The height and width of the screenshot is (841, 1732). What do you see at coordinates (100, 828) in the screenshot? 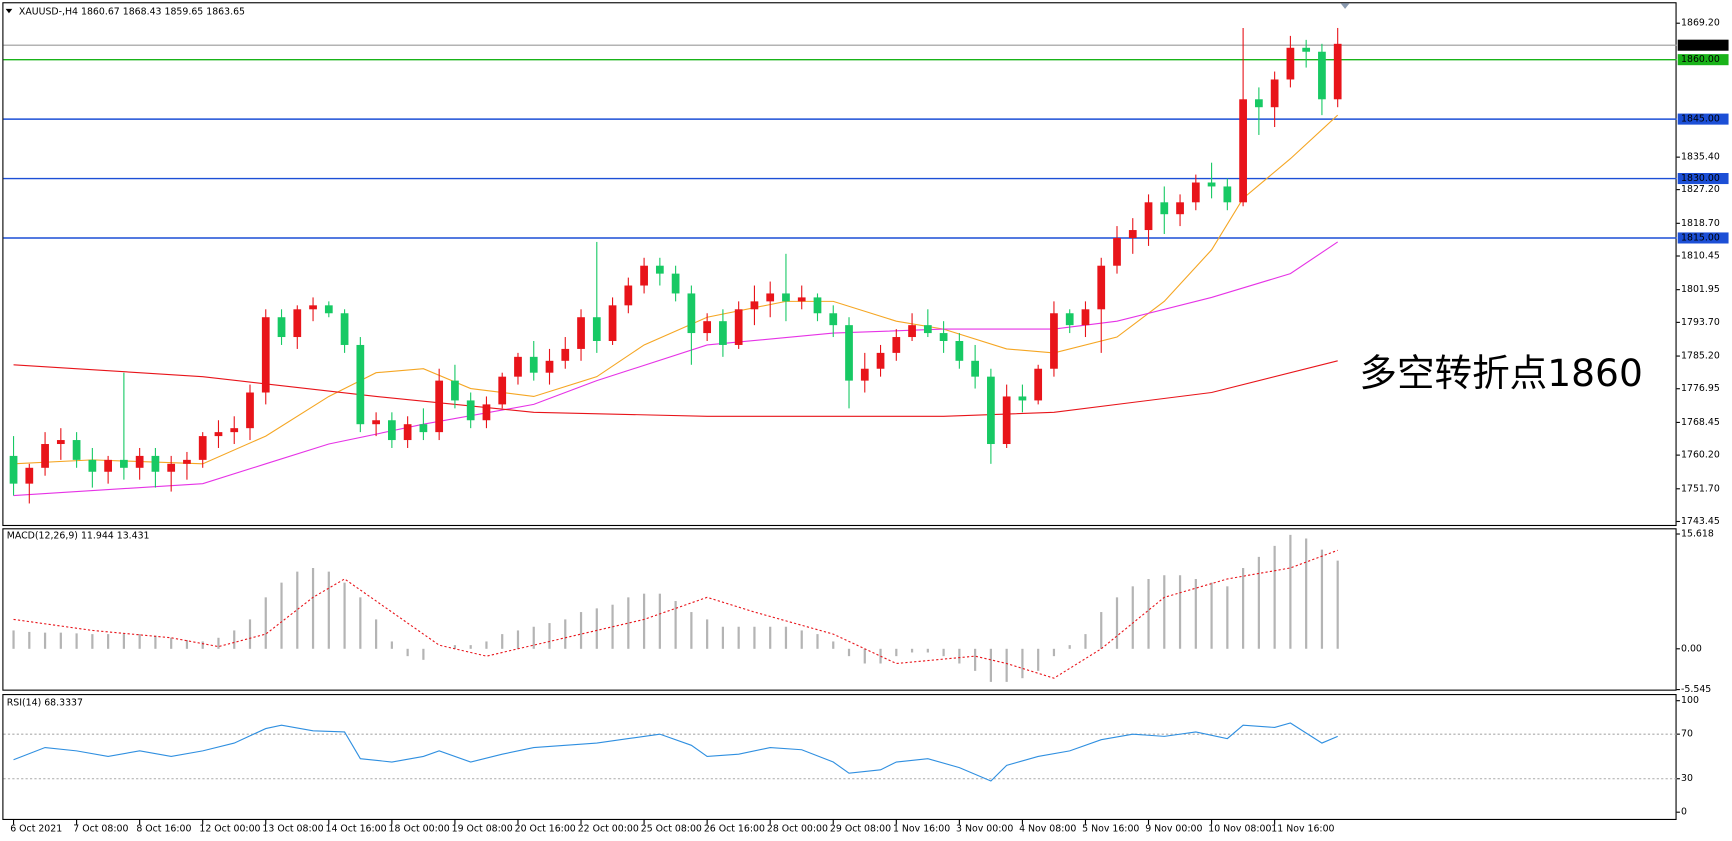
I see `x-tick-label: 7 Oct 08:00` at bounding box center [100, 828].